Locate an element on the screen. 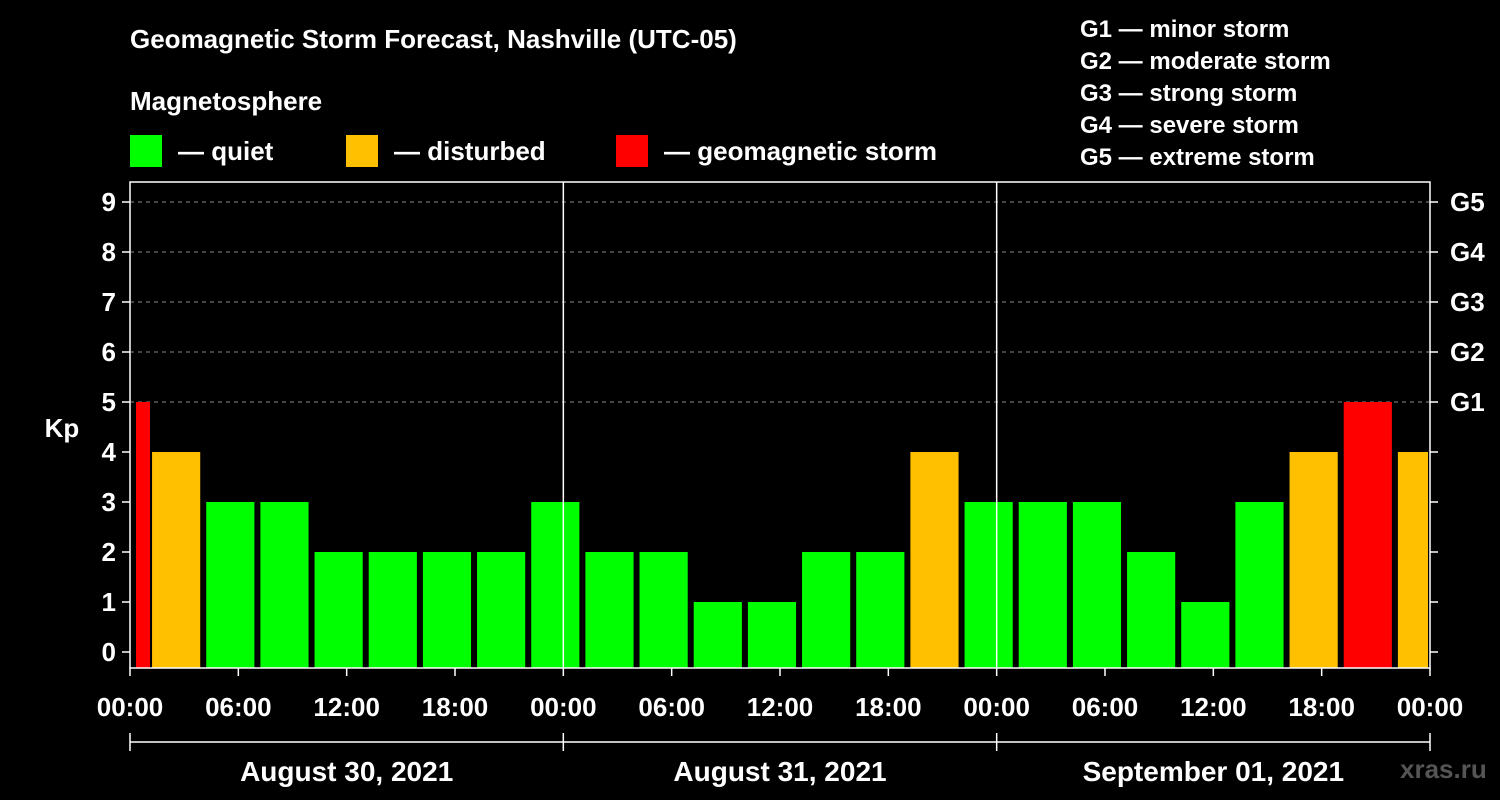 The image size is (1500, 800). g-level-g3: G3 — strong storm is located at coordinates (1189, 93).